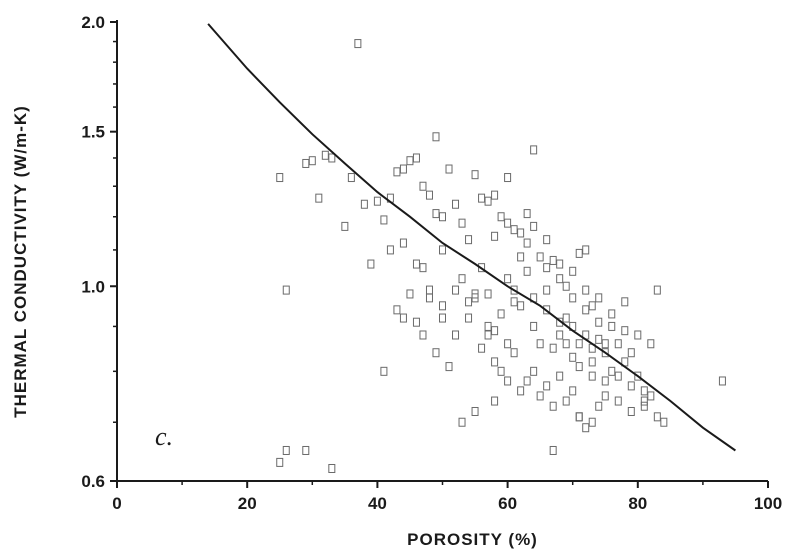  Describe the element at coordinates (247, 503) in the screenshot. I see `x-tick-label: 20` at that location.